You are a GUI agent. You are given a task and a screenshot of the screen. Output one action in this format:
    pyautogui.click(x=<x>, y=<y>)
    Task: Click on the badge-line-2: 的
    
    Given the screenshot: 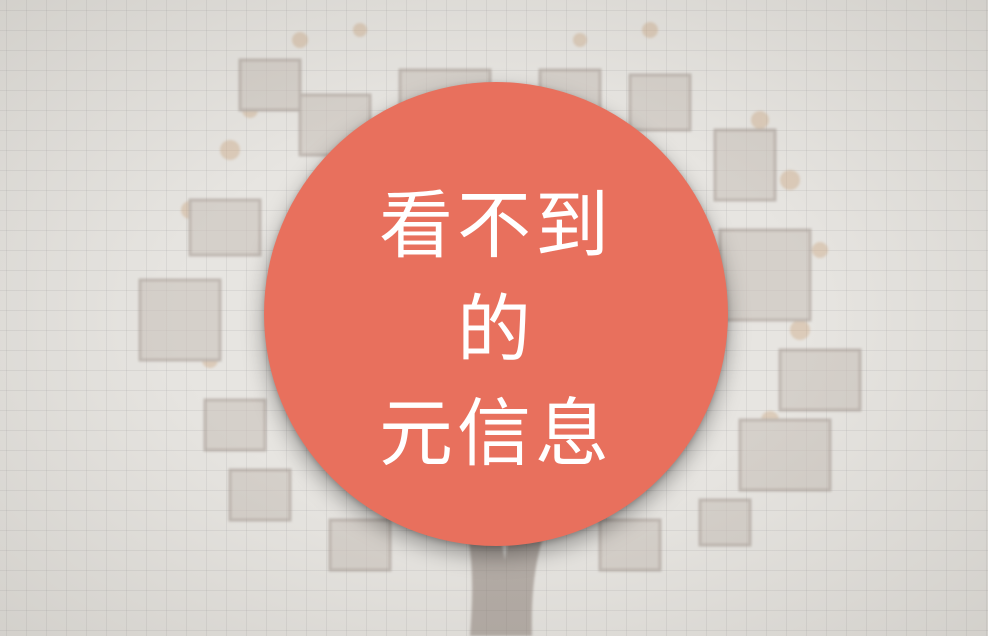 What is the action you would take?
    pyautogui.click(x=496, y=330)
    